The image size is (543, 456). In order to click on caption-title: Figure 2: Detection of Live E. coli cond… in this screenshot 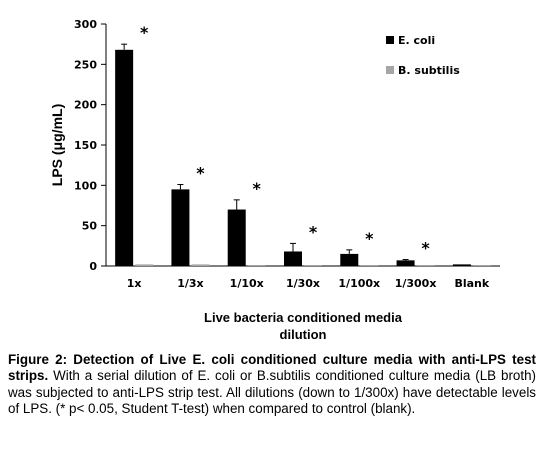, I will do `click(272, 368)`.